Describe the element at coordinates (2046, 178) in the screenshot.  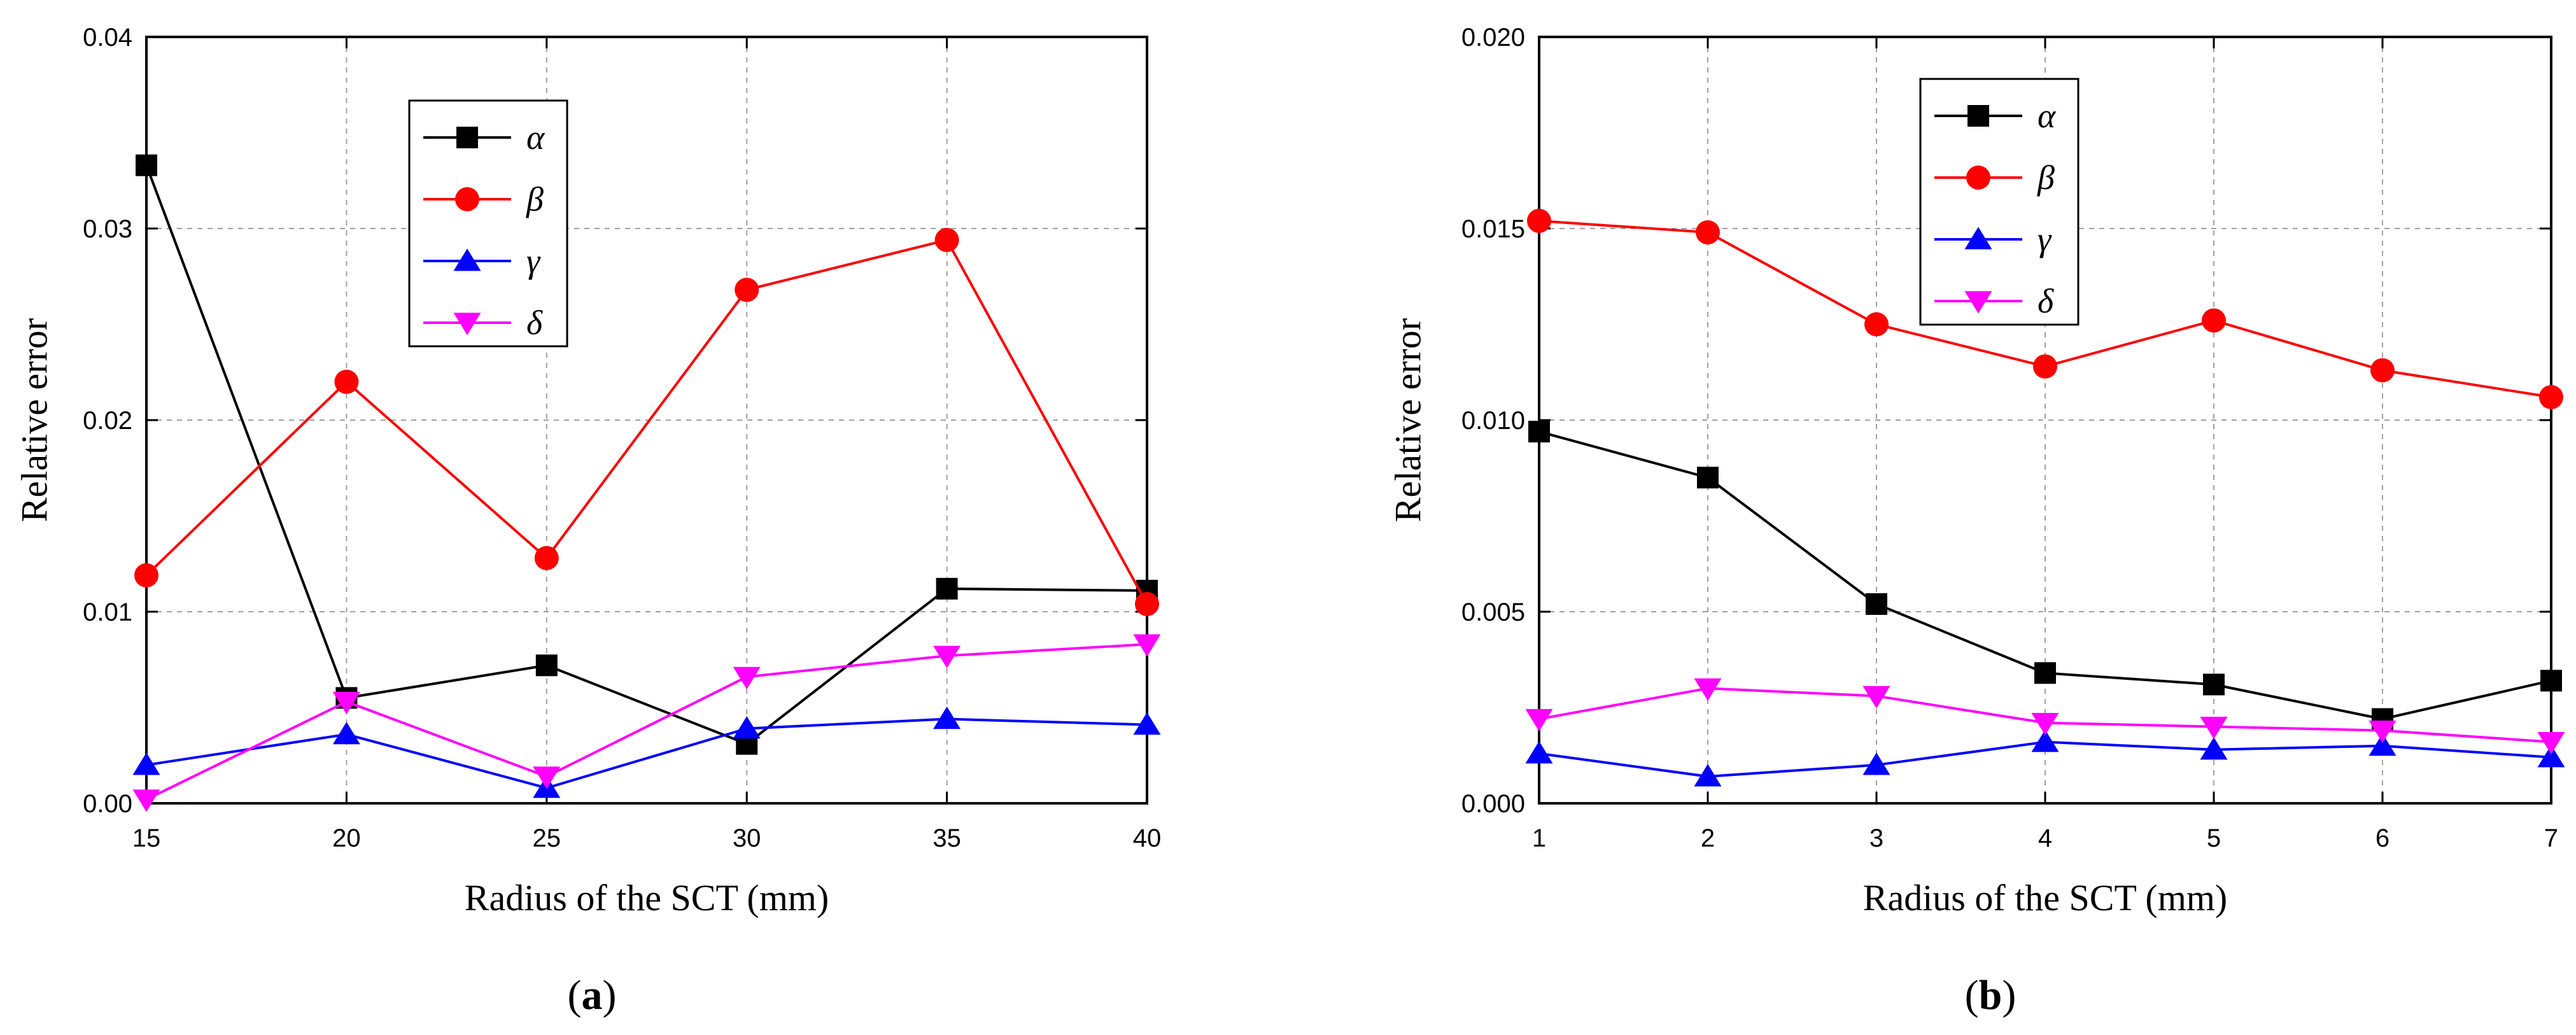
I see `legend-label: β` at that location.